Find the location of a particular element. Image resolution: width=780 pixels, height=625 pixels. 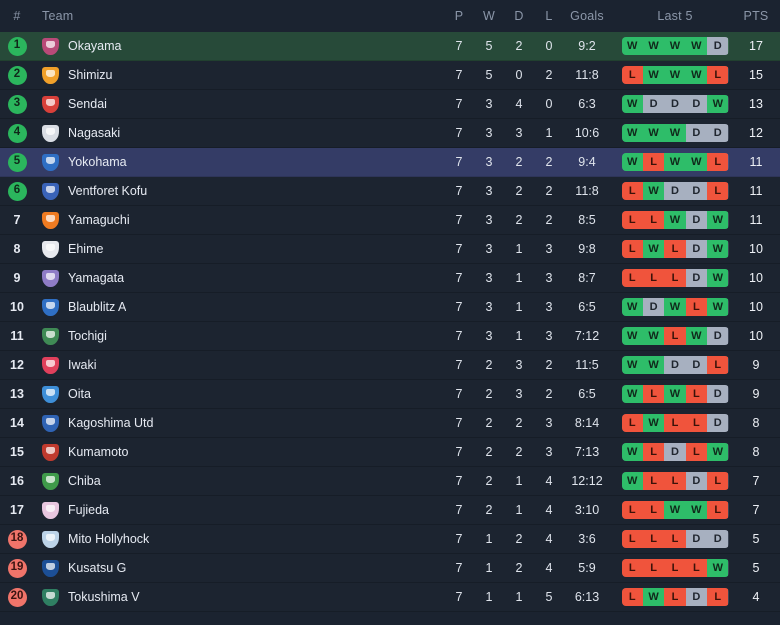

column-header-lost: L is located at coordinates (549, 16).